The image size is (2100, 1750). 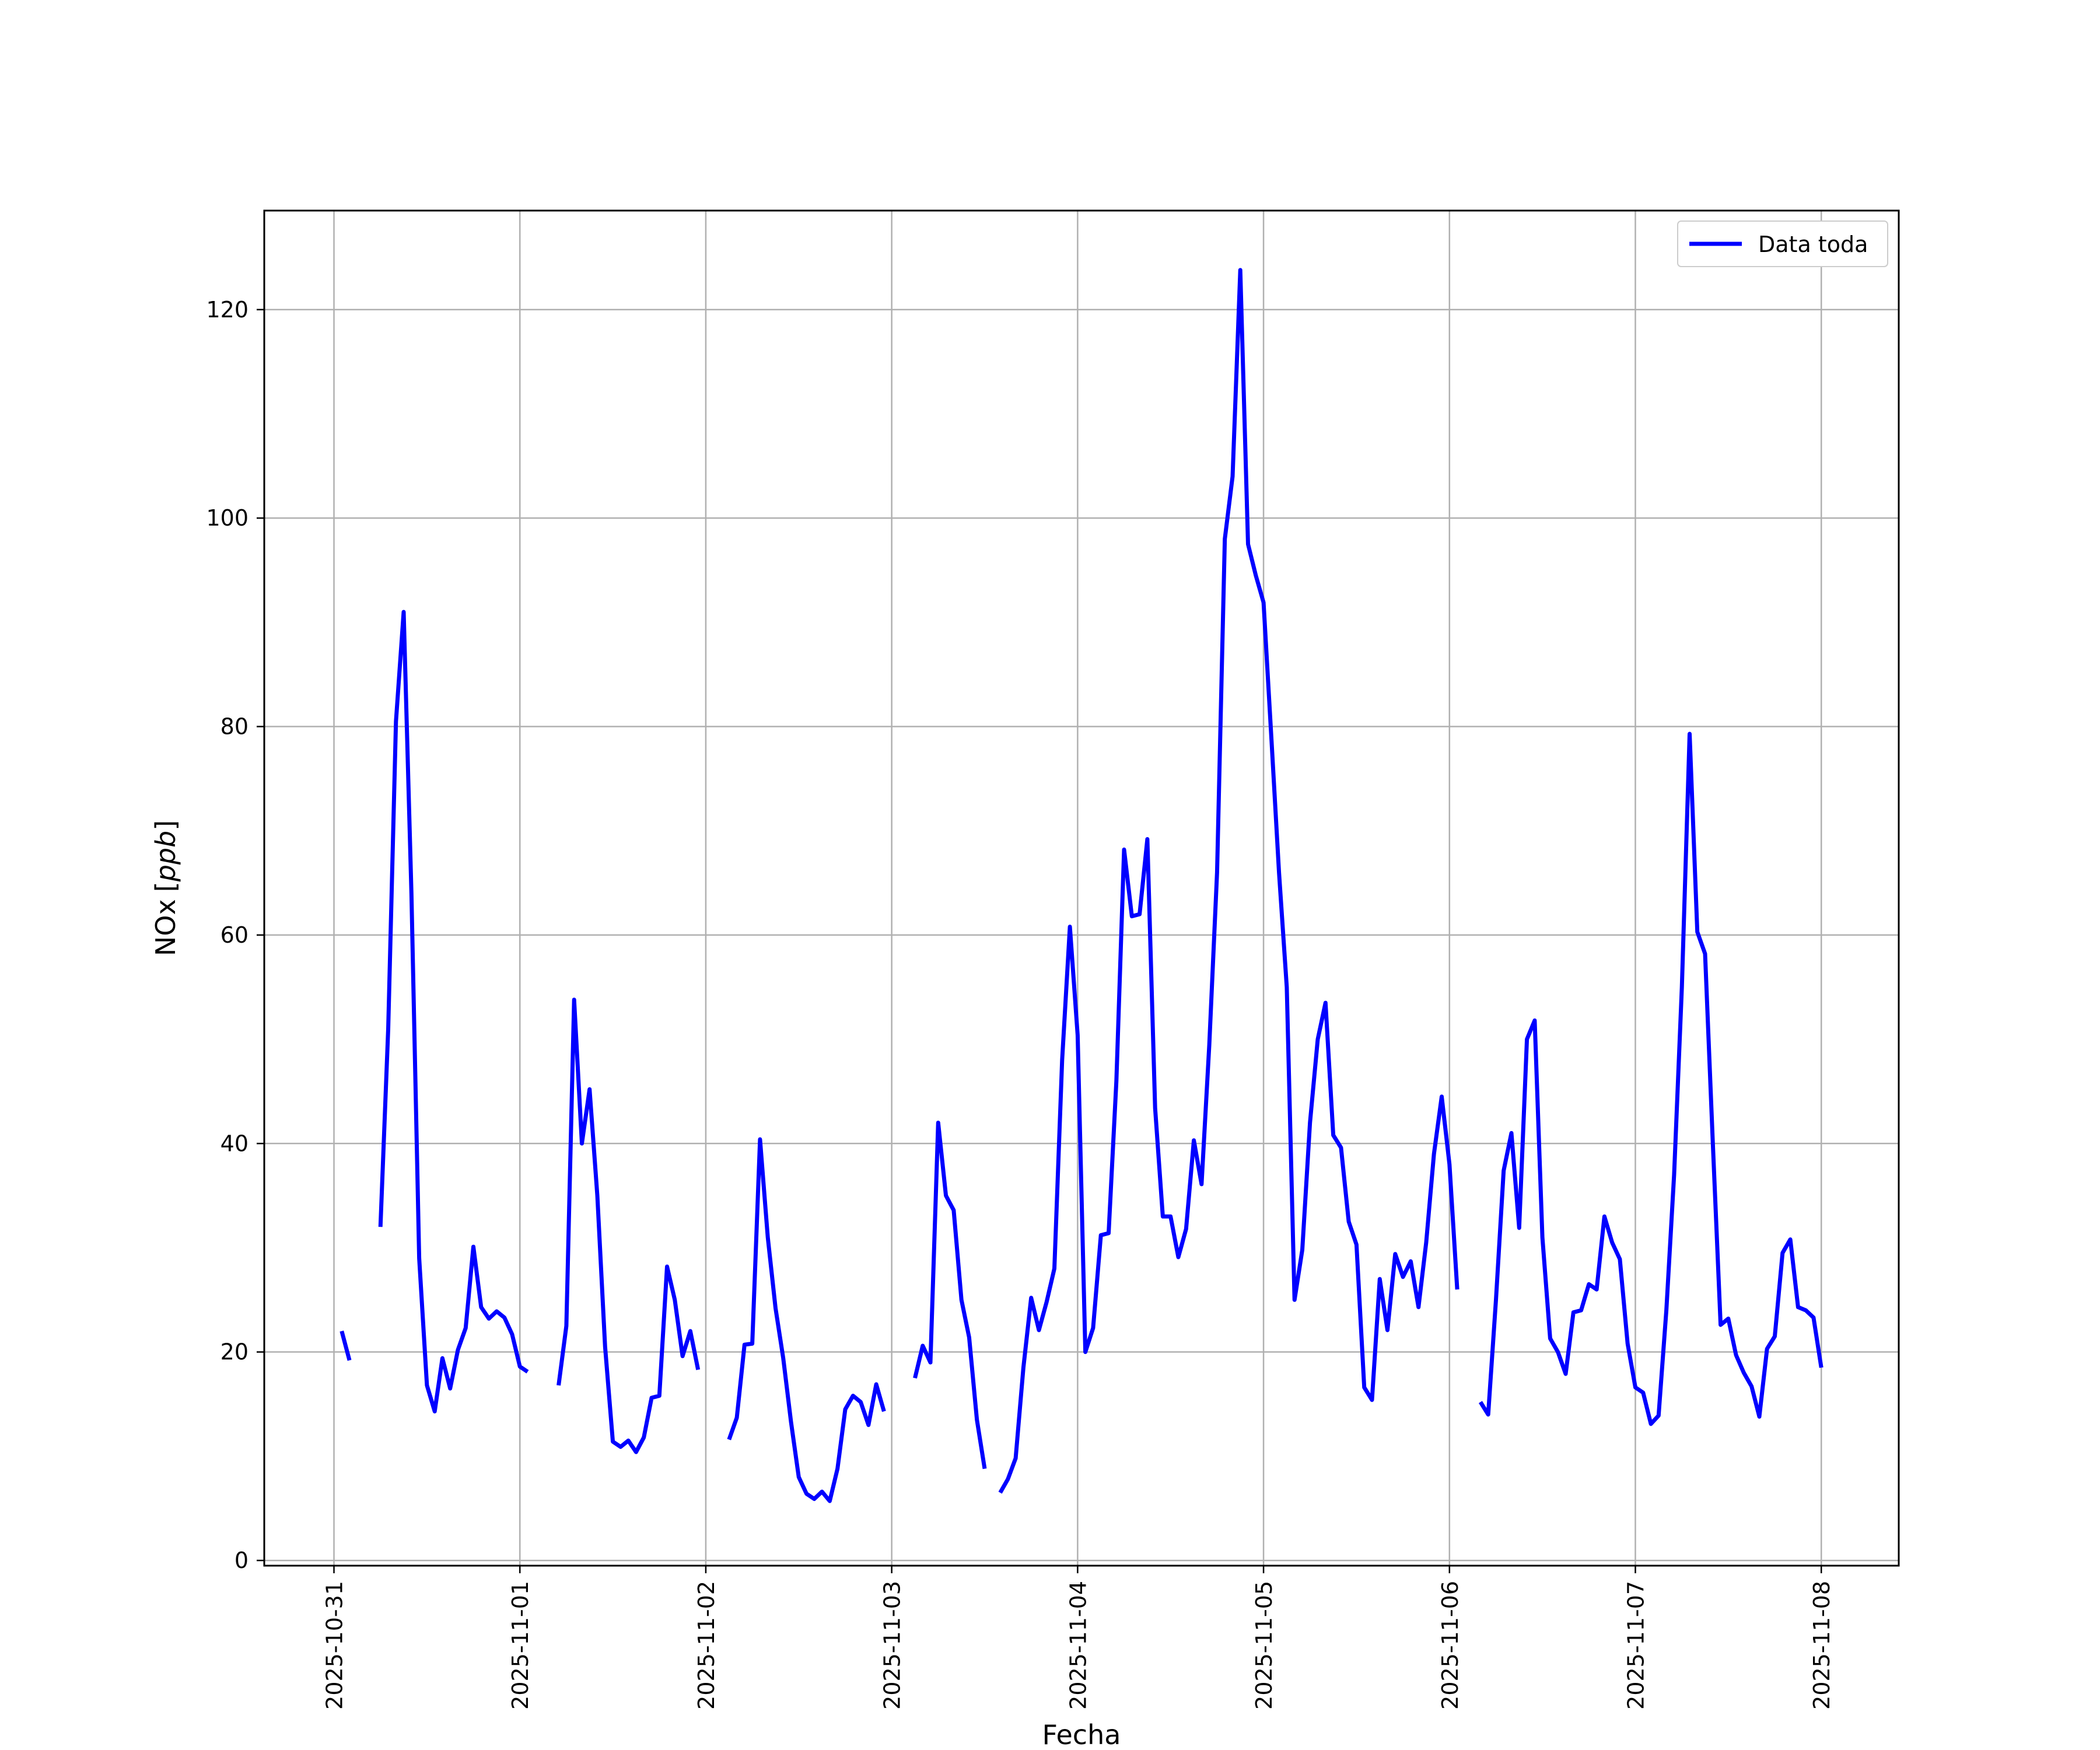 I want to click on y-tick-label: 20, so click(x=235, y=1352).